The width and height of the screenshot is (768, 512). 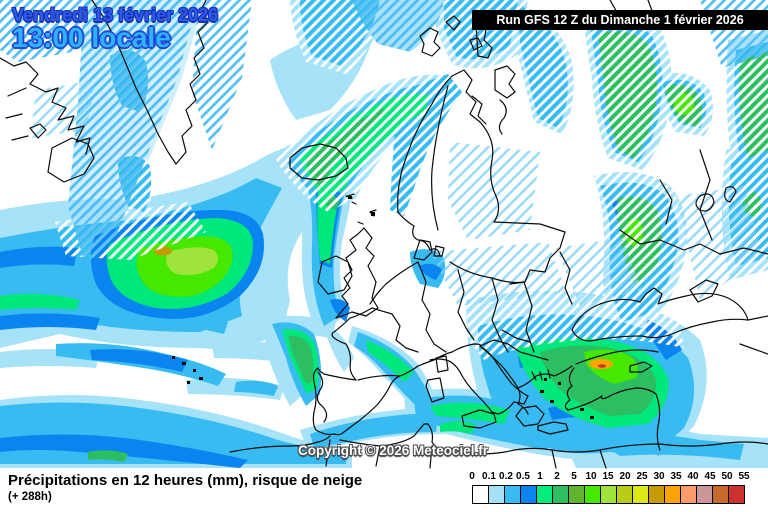 What do you see at coordinates (615, 477) in the screenshot?
I see `legend-value-labels: 0 0.1 0.2 0.5 1 2 5 10 15 20 25 30 35 40 45 50 55` at bounding box center [615, 477].